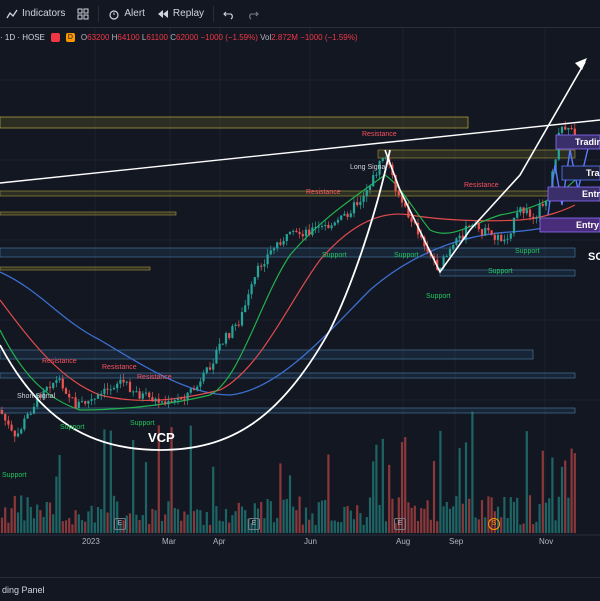  Describe the element at coordinates (55, 37) in the screenshot. I see `flag-icon` at that location.